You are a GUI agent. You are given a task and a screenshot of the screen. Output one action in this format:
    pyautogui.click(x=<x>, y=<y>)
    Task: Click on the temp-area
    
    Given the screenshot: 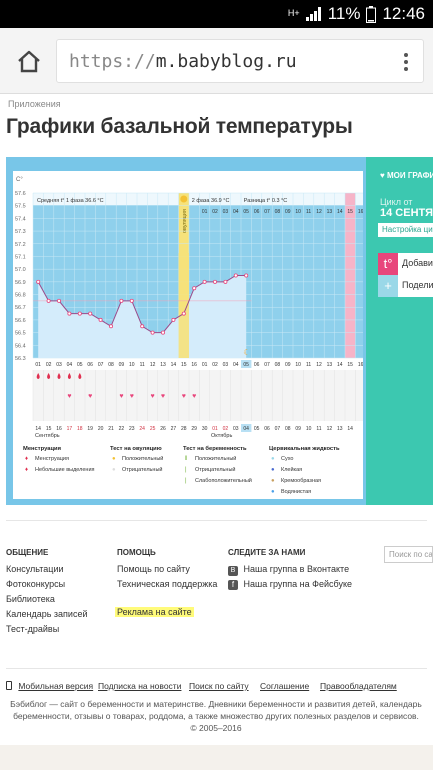 What is the action you would take?
    pyautogui.click(x=142, y=316)
    